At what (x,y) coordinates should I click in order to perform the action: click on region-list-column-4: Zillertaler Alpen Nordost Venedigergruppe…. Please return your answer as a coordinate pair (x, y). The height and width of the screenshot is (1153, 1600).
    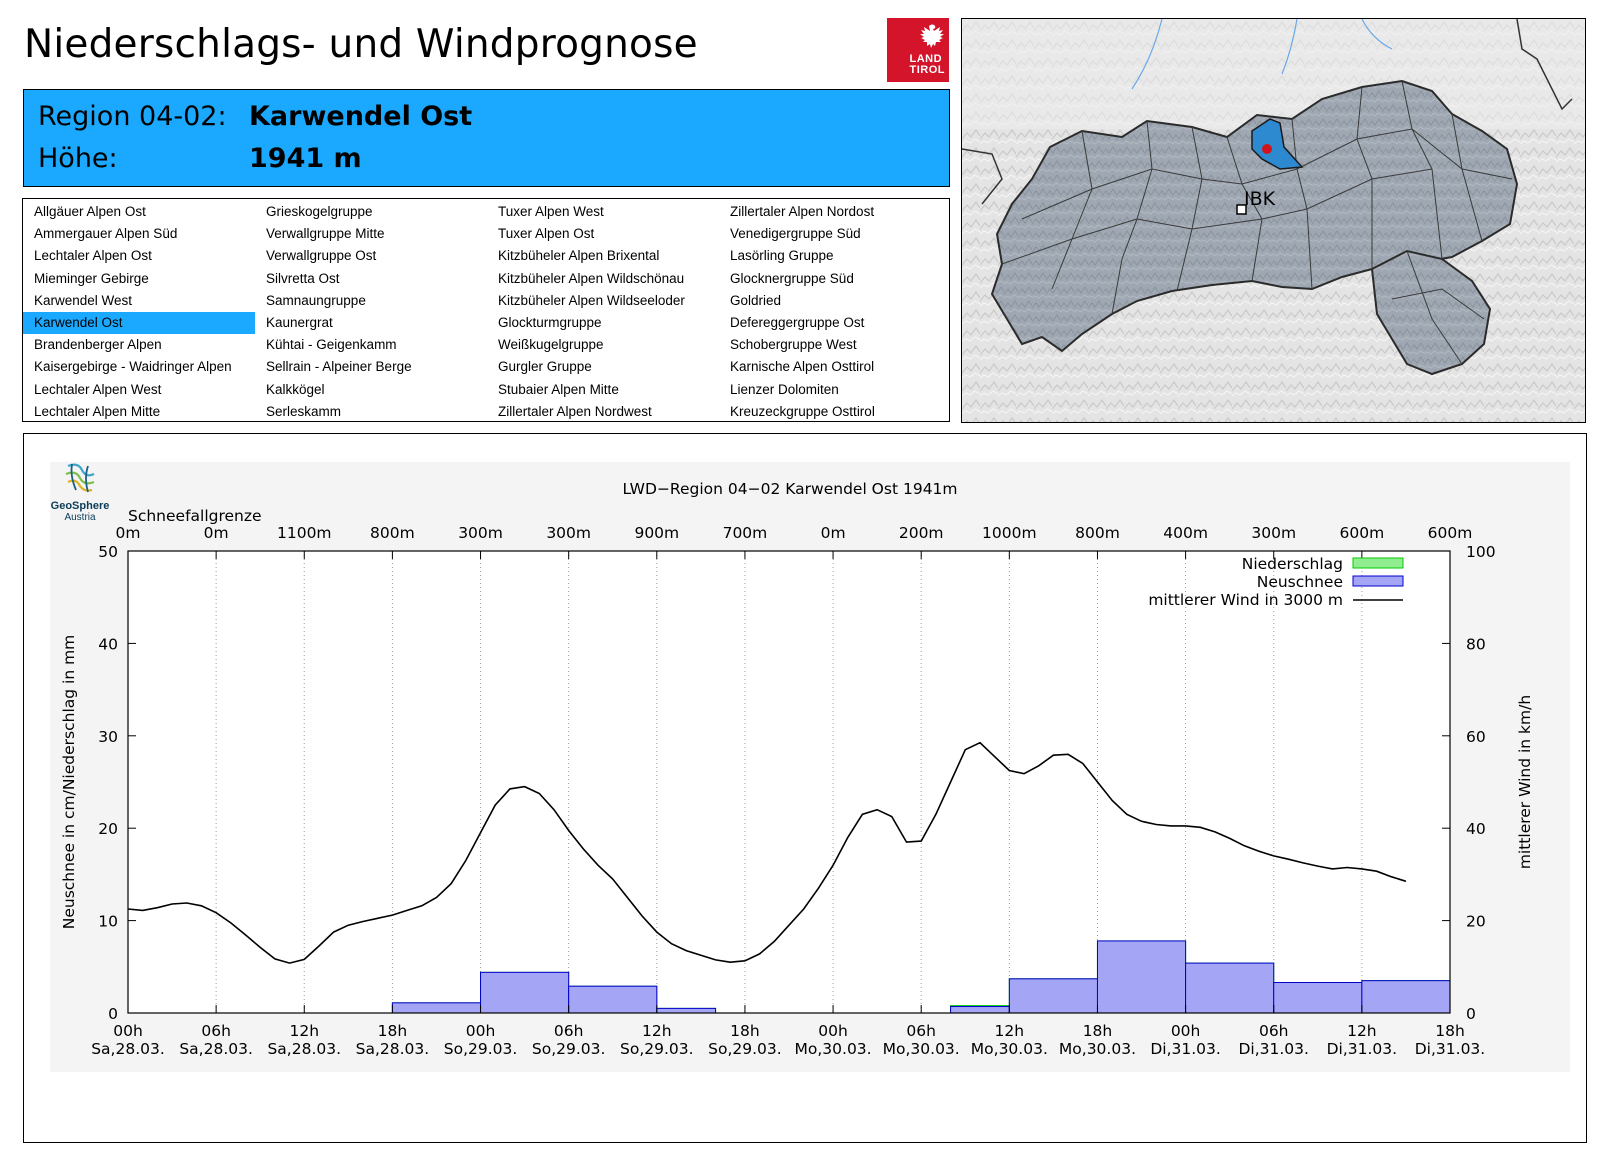
    Looking at the image, I should click on (834, 312).